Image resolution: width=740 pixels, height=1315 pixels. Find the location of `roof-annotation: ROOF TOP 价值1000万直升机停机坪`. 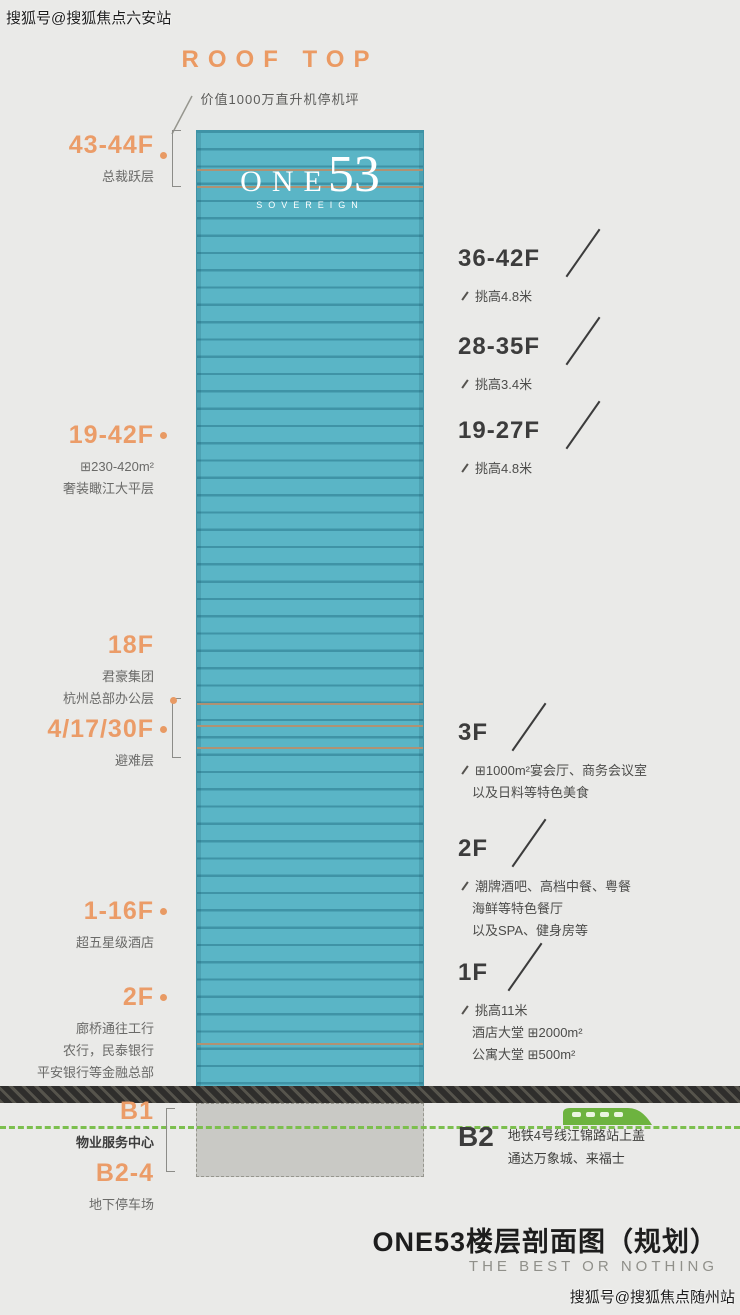

roof-annotation: ROOF TOP 价值1000万直升机停机坪 is located at coordinates (280, 77).